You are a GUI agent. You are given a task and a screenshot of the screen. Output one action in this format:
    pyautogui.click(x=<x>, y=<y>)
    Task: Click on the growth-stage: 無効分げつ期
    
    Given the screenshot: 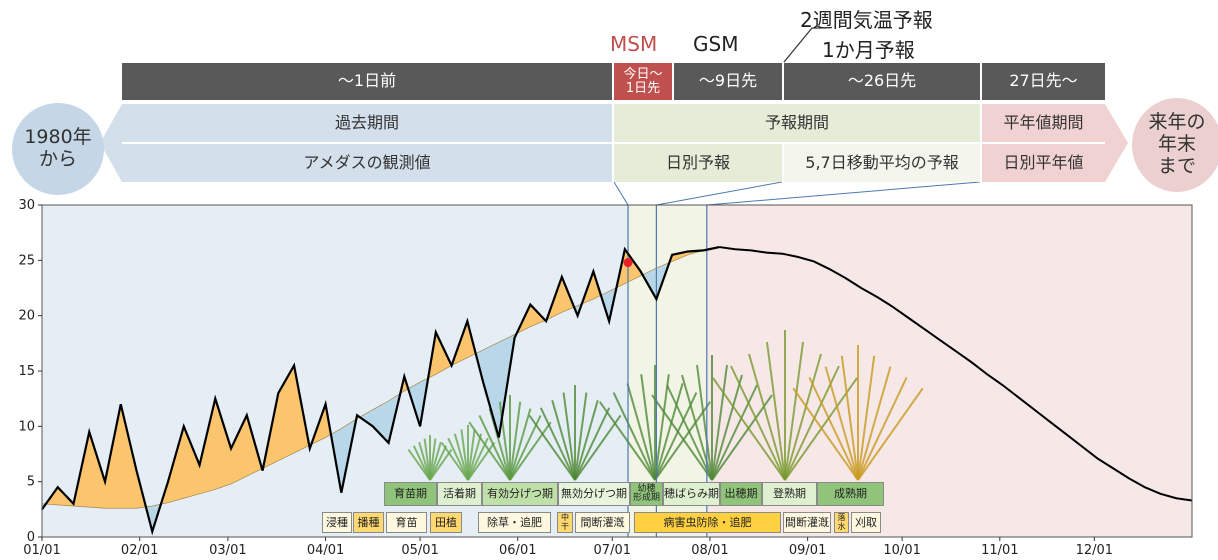 What is the action you would take?
    pyautogui.click(x=594, y=494)
    